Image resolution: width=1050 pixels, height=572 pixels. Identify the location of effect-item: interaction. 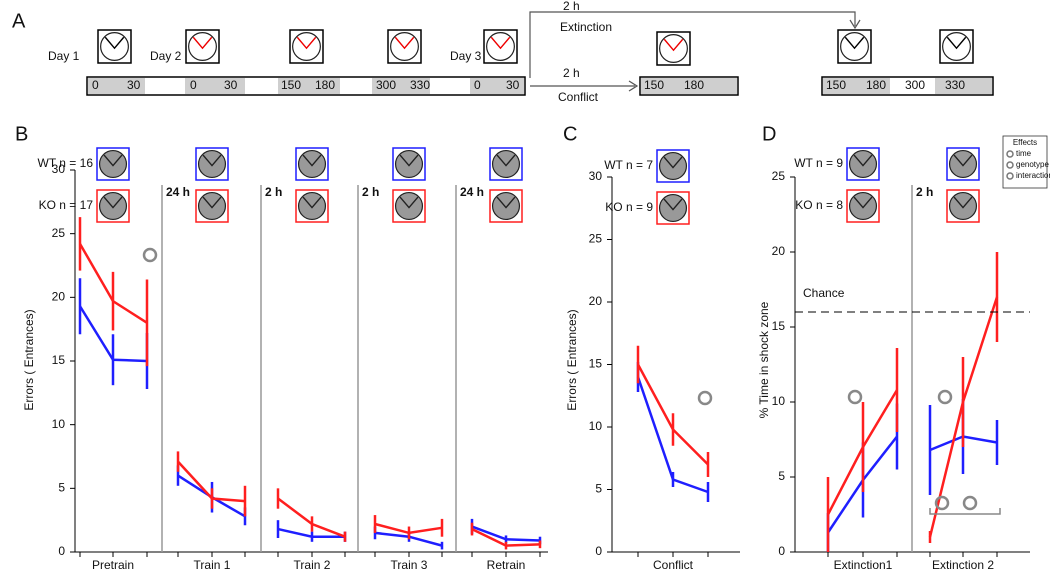
(1033, 175).